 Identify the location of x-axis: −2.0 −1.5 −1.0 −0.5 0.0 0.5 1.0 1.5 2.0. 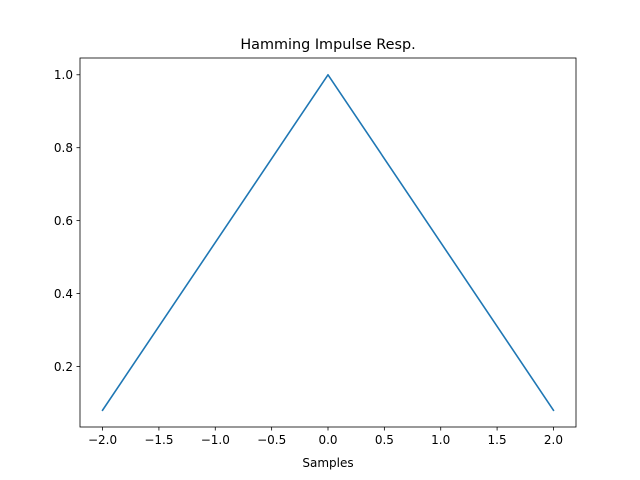
(325, 437).